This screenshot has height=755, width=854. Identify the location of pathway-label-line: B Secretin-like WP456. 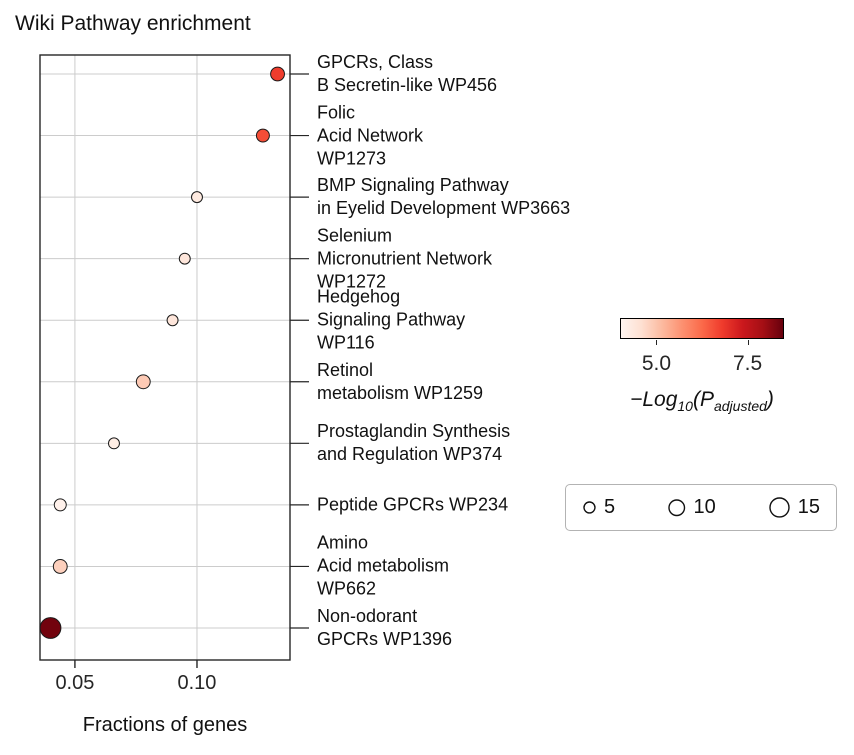
(407, 85).